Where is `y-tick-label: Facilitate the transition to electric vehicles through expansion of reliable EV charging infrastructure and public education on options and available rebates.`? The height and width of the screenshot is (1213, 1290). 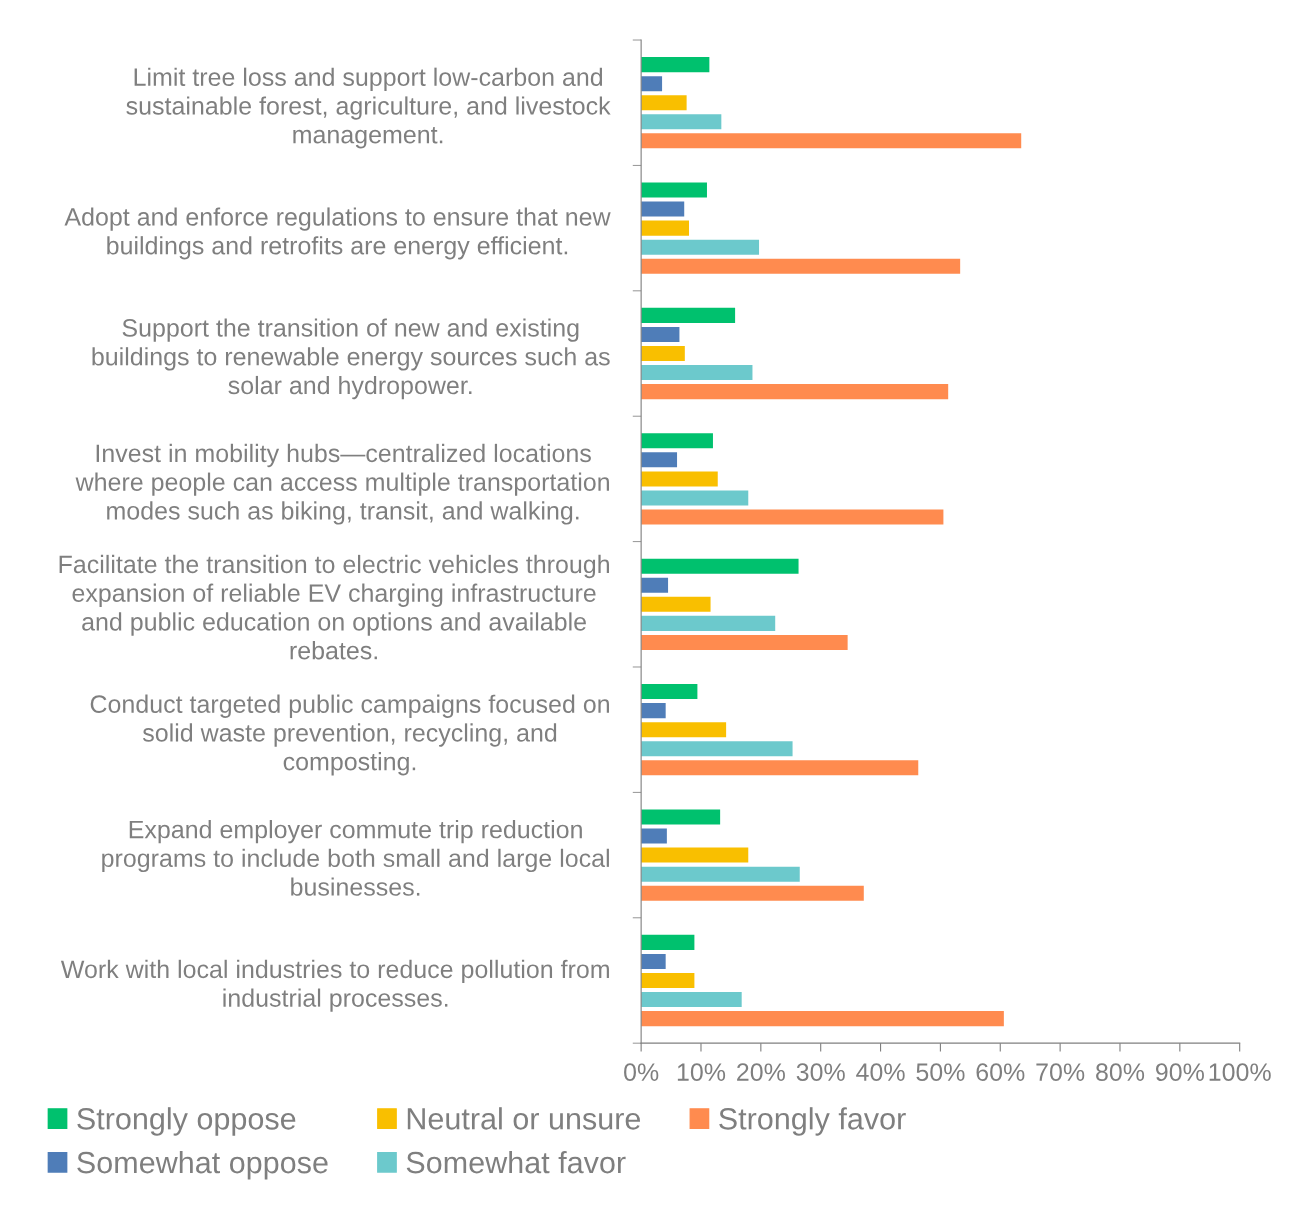 y-tick-label: Facilitate the transition to electric vehicles through expansion of reliable EV charging infrastructure and public education on options and available rebates. is located at coordinates (334, 607).